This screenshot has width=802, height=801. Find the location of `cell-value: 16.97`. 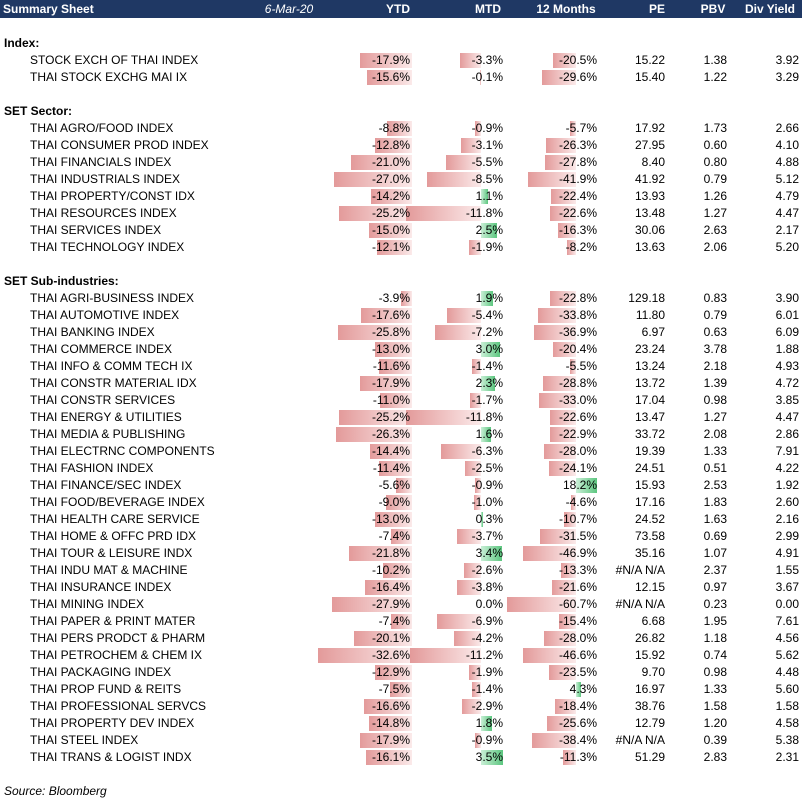

cell-value: 16.97 is located at coordinates (649, 689).